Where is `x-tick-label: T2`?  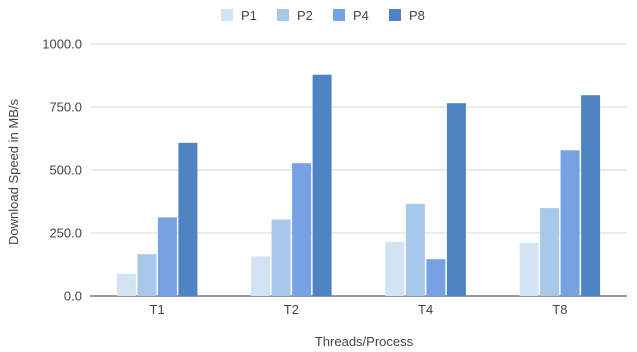 x-tick-label: T2 is located at coordinates (291, 309).